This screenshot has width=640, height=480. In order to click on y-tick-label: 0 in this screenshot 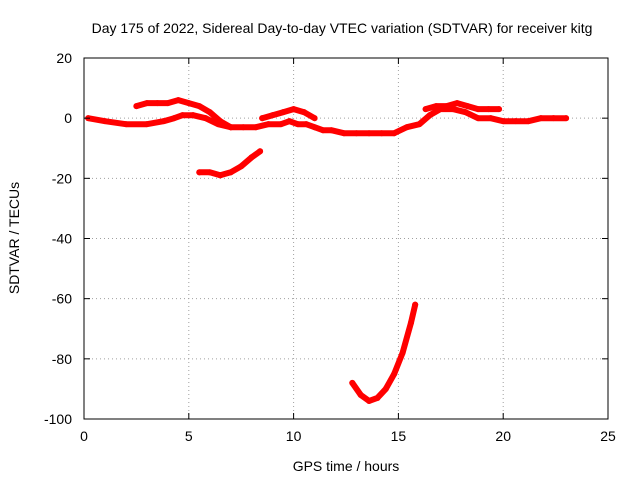, I will do `click(68, 118)`.